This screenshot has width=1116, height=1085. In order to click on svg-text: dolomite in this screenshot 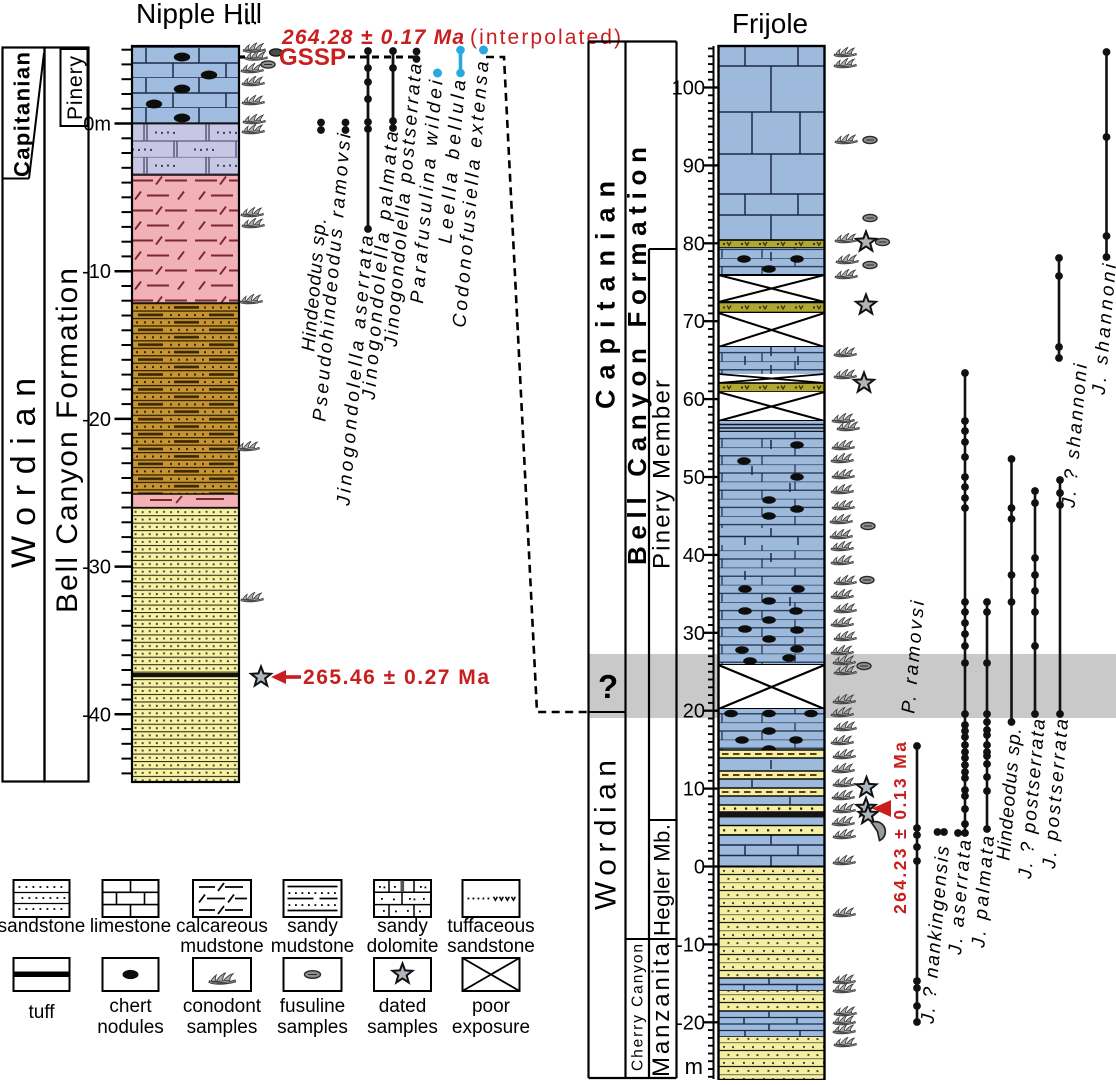, I will do `click(403, 946)`.